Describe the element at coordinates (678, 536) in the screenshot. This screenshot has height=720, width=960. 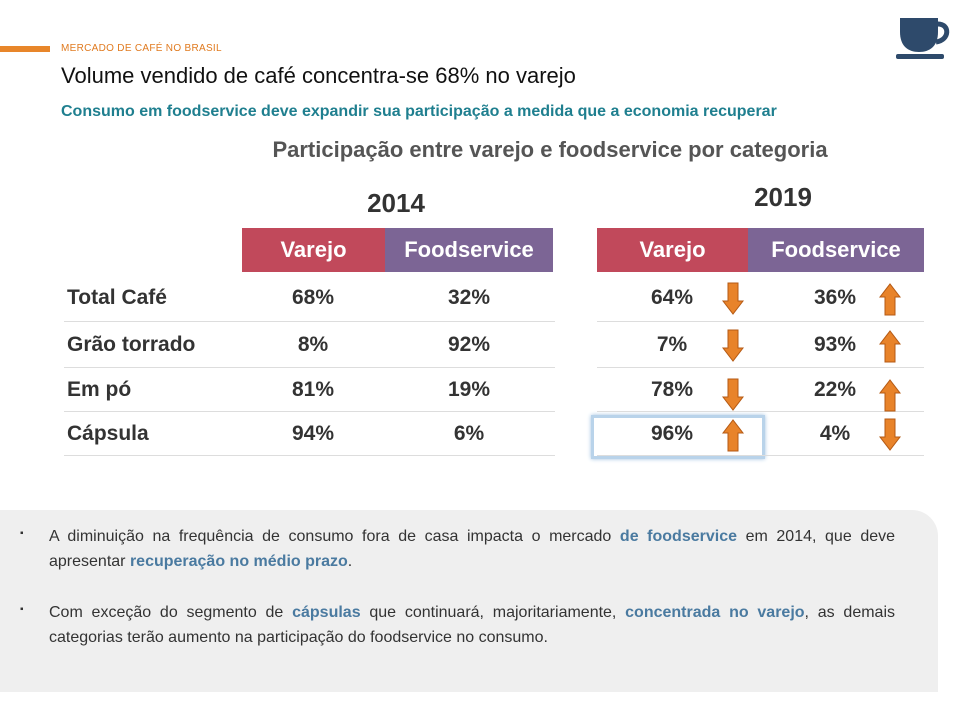
I see `highlight-text: de foodservice` at that location.